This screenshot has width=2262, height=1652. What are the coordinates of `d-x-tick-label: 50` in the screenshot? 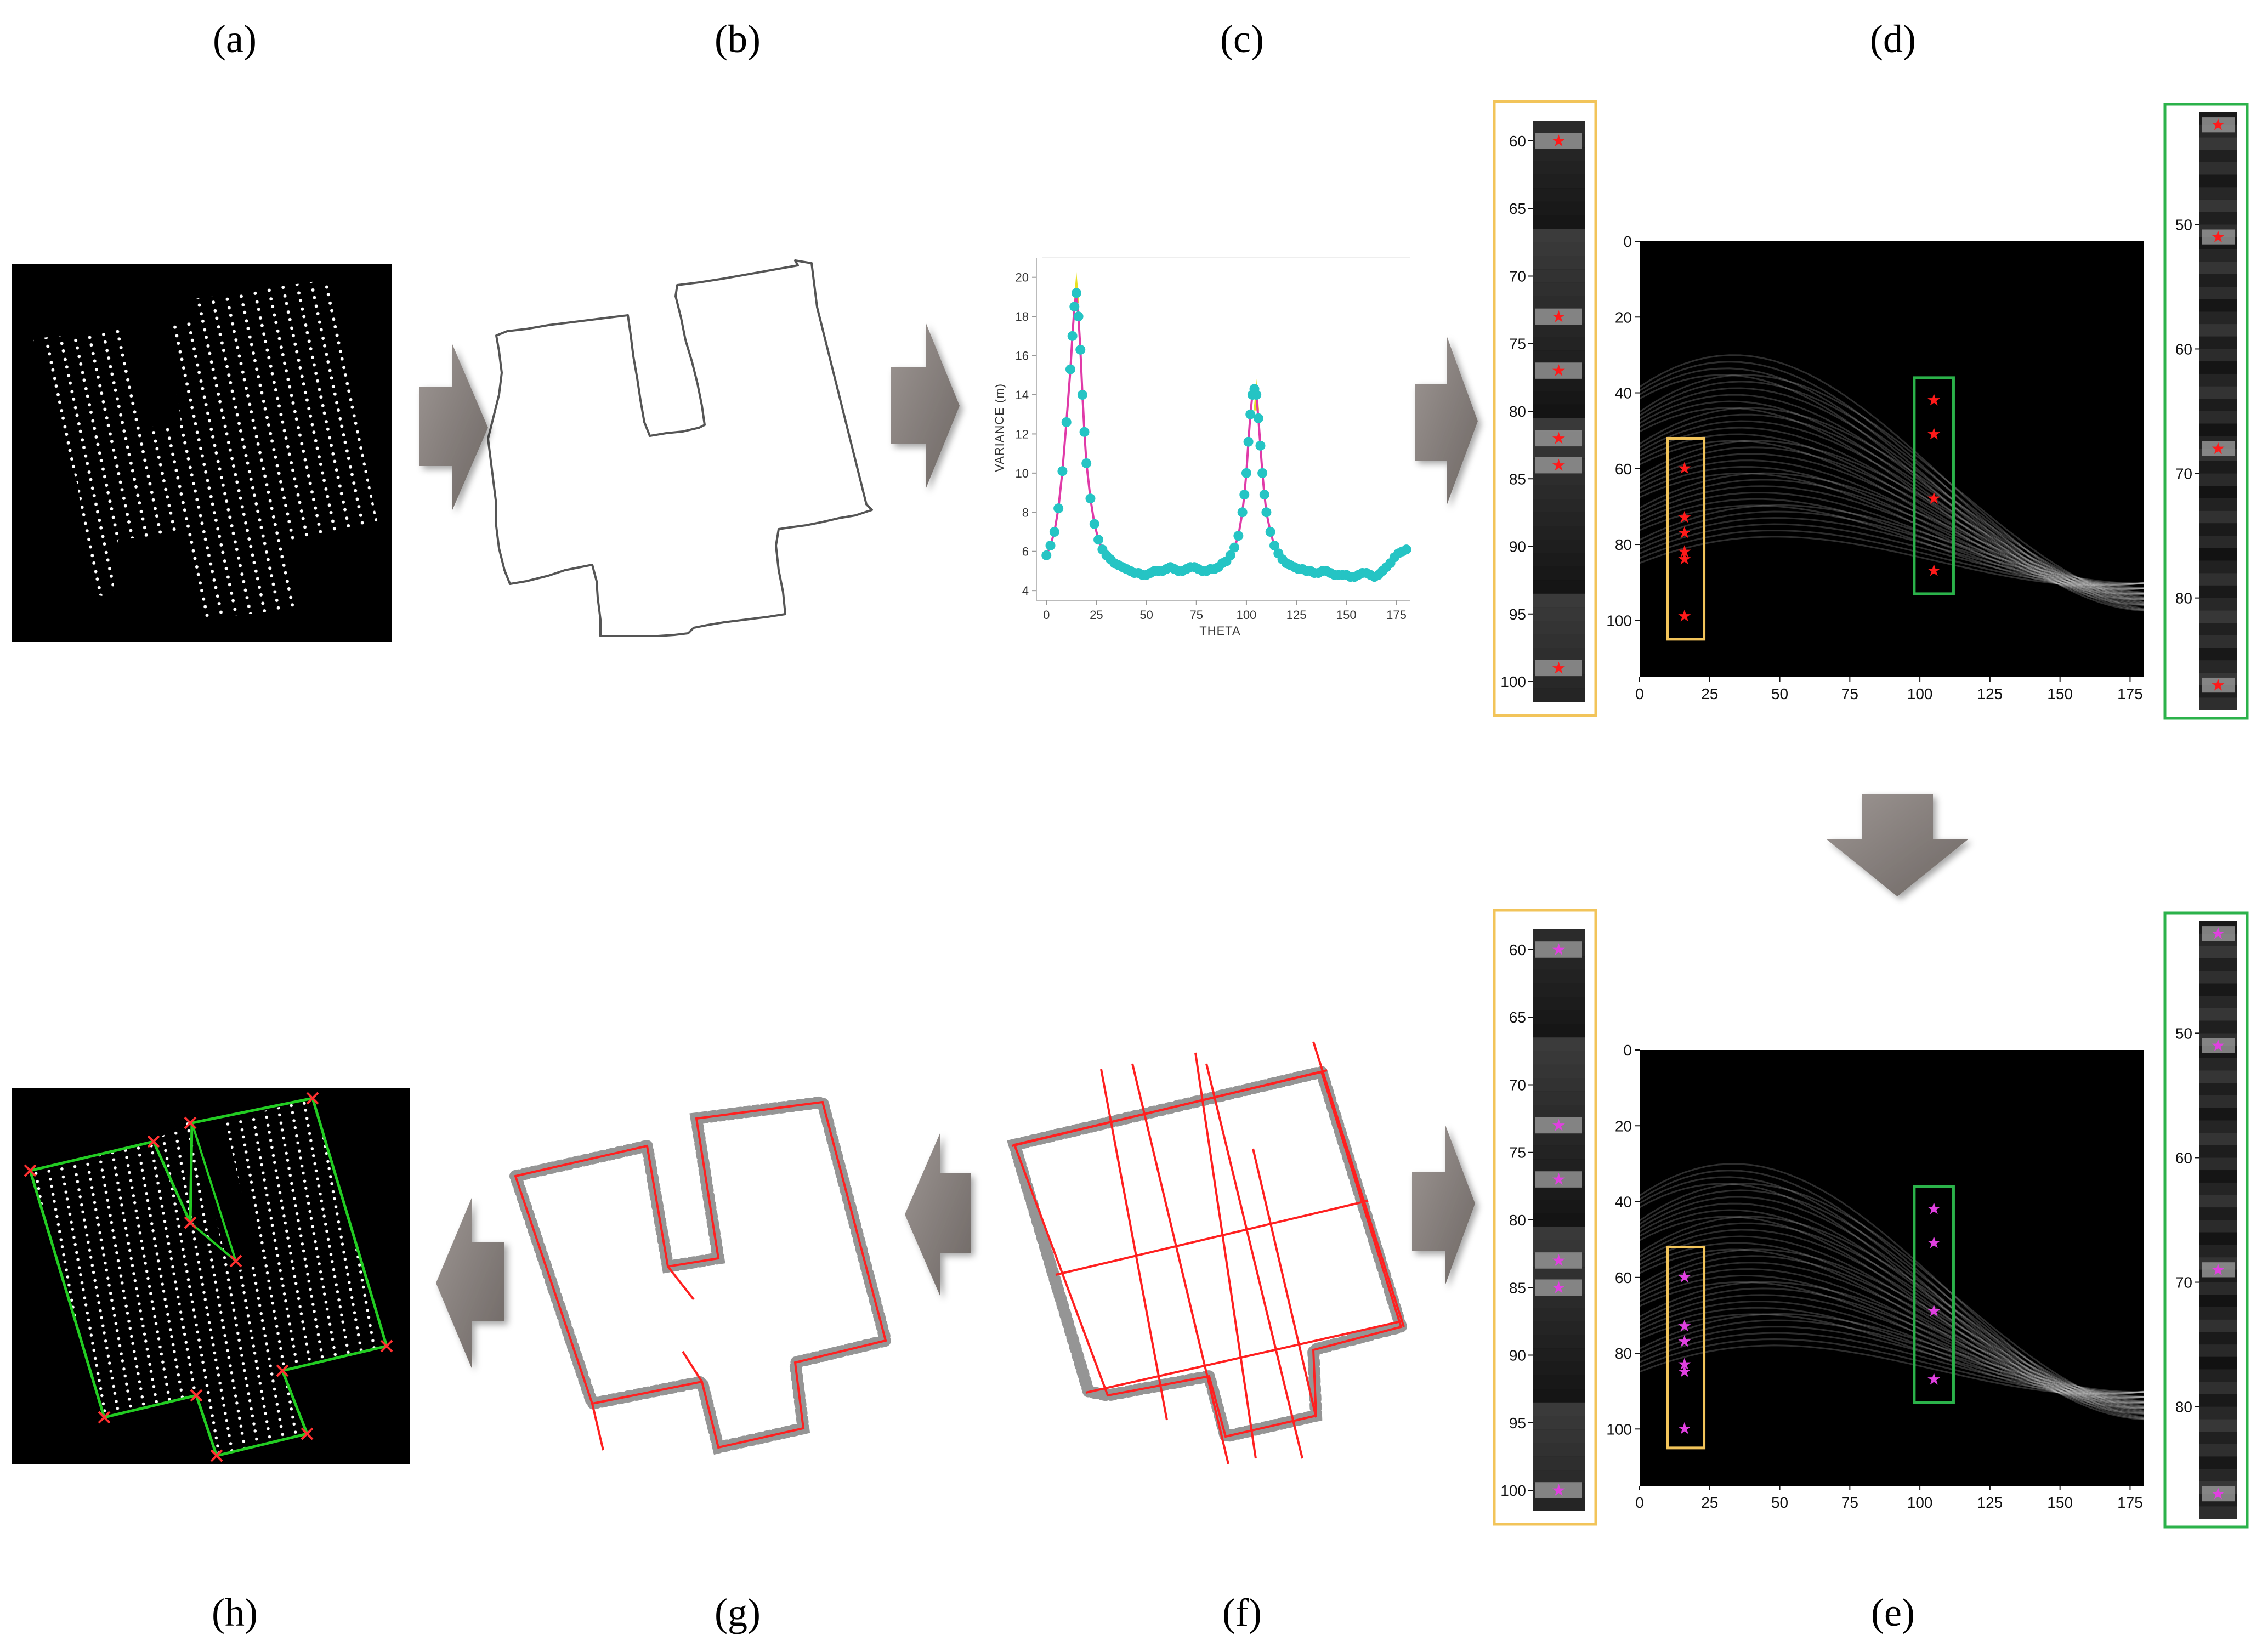 It's located at (1780, 693).